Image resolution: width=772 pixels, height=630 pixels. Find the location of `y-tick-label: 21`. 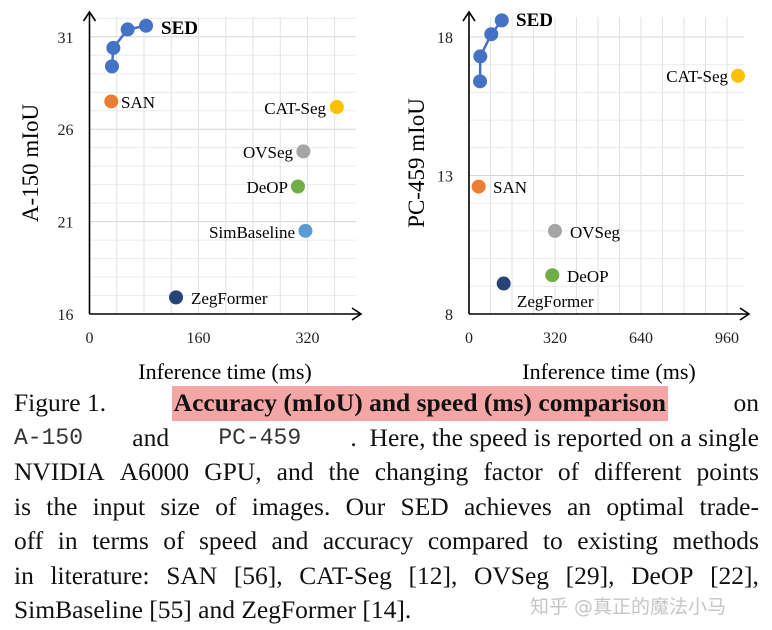

y-tick-label: 21 is located at coordinates (66, 223).